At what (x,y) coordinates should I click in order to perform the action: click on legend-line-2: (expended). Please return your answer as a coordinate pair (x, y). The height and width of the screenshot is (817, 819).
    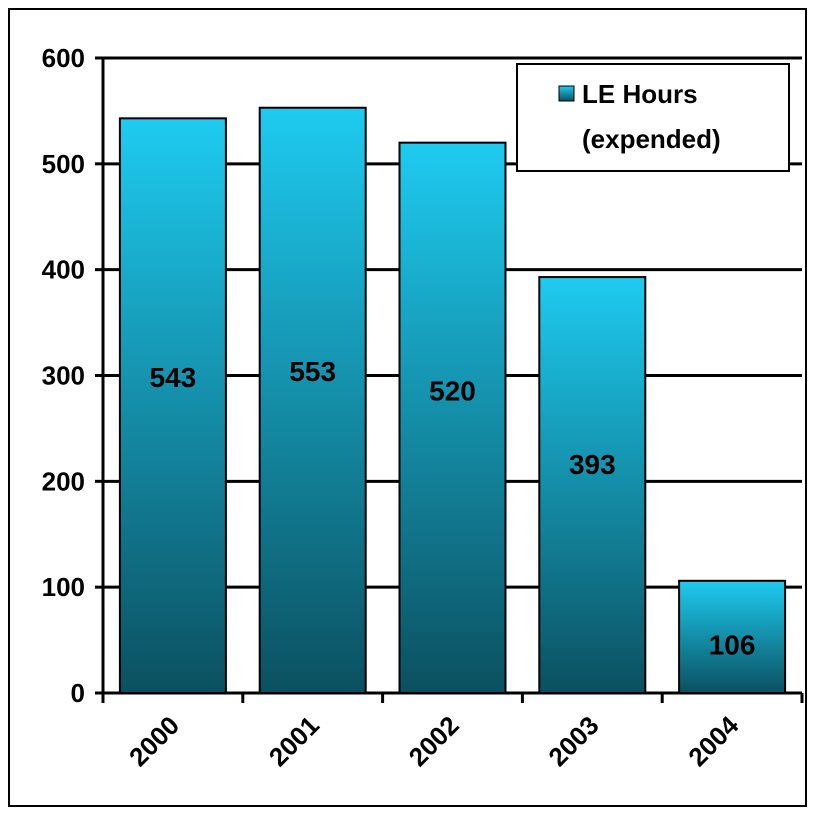
    Looking at the image, I should click on (651, 139).